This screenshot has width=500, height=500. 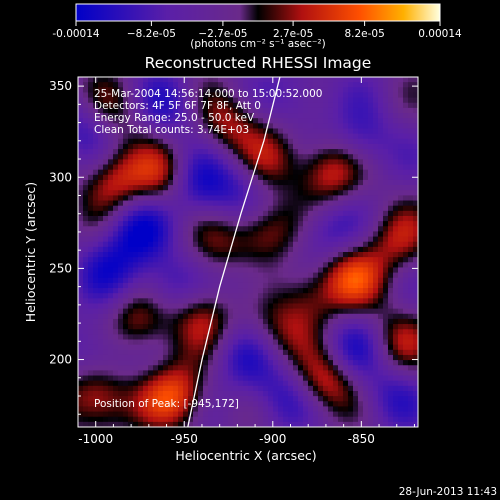 What do you see at coordinates (95, 439) in the screenshot?
I see `x-tick-label: -1000` at bounding box center [95, 439].